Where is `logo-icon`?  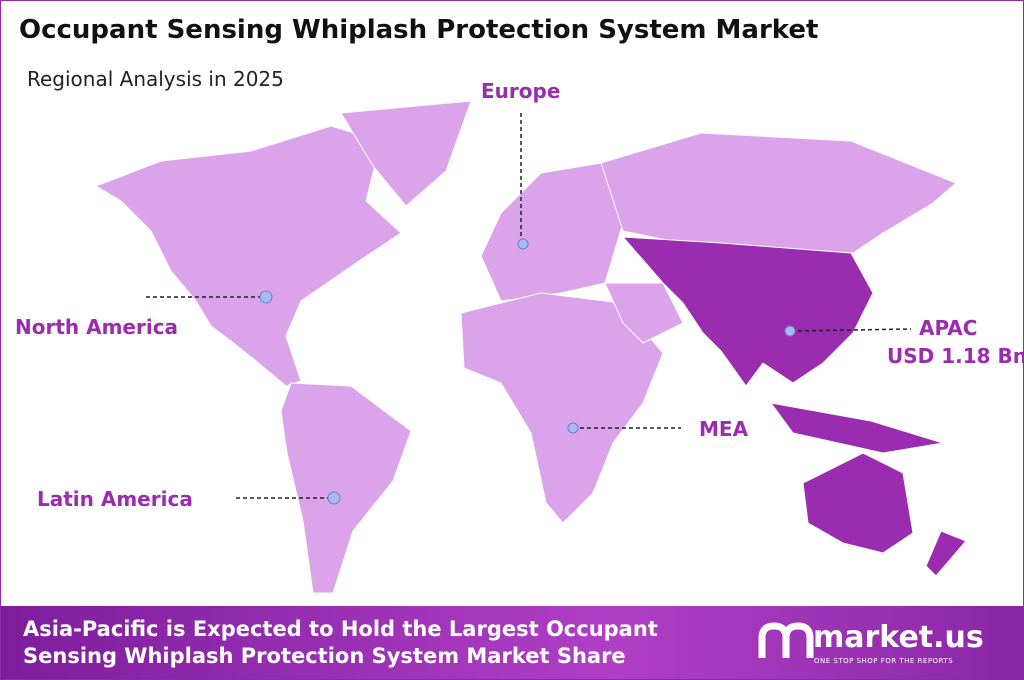 logo-icon is located at coordinates (786, 640).